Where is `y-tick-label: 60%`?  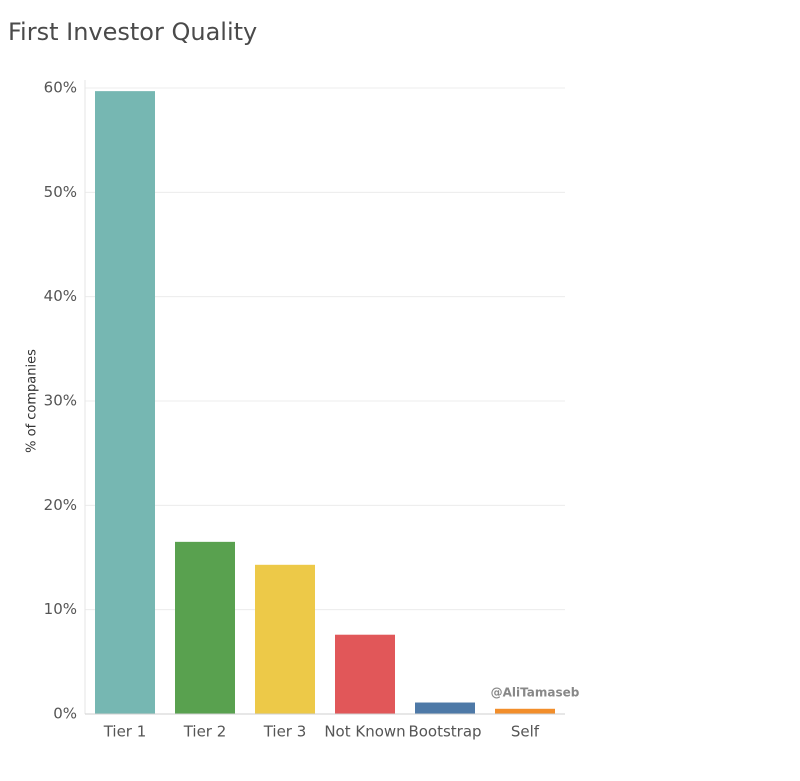
y-tick-label: 60% is located at coordinates (60, 88).